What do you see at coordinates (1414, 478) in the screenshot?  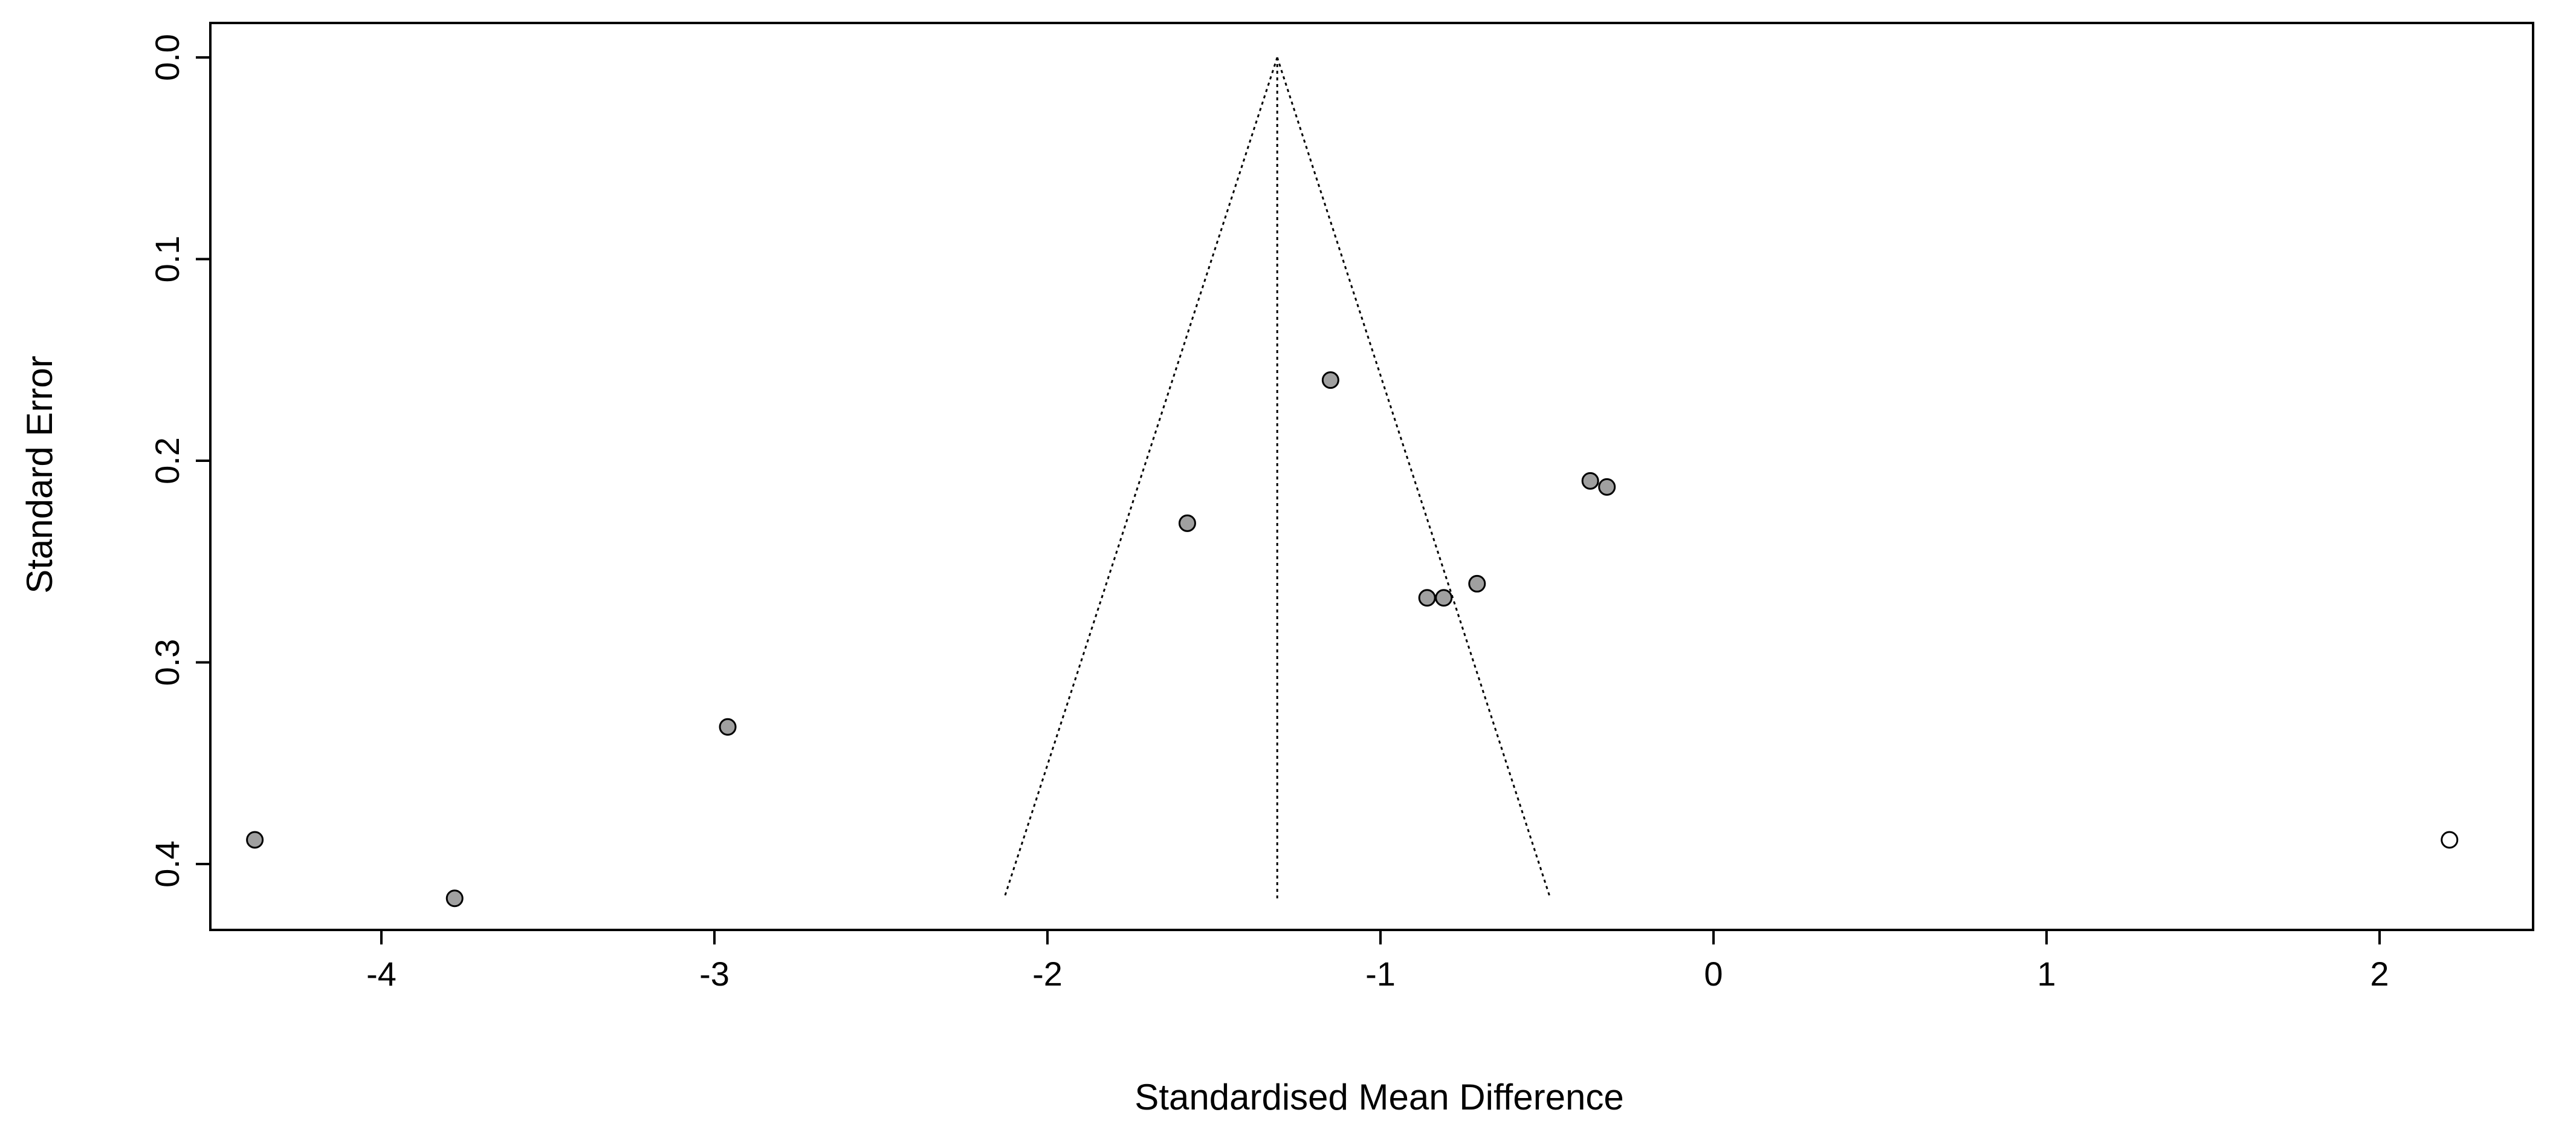 I see `funnel-right-line` at bounding box center [1414, 478].